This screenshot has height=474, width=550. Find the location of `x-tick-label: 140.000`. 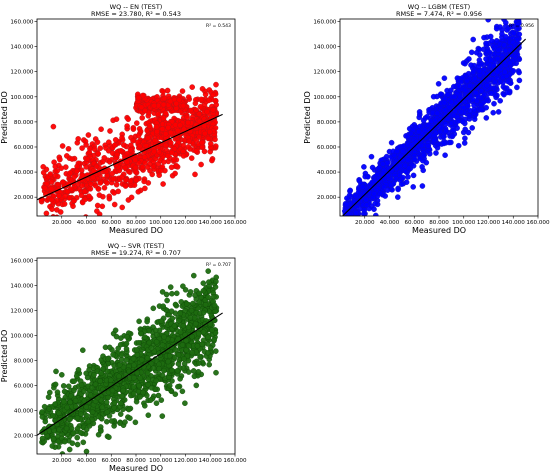

x-tick-label: 140.000 is located at coordinates (211, 461).